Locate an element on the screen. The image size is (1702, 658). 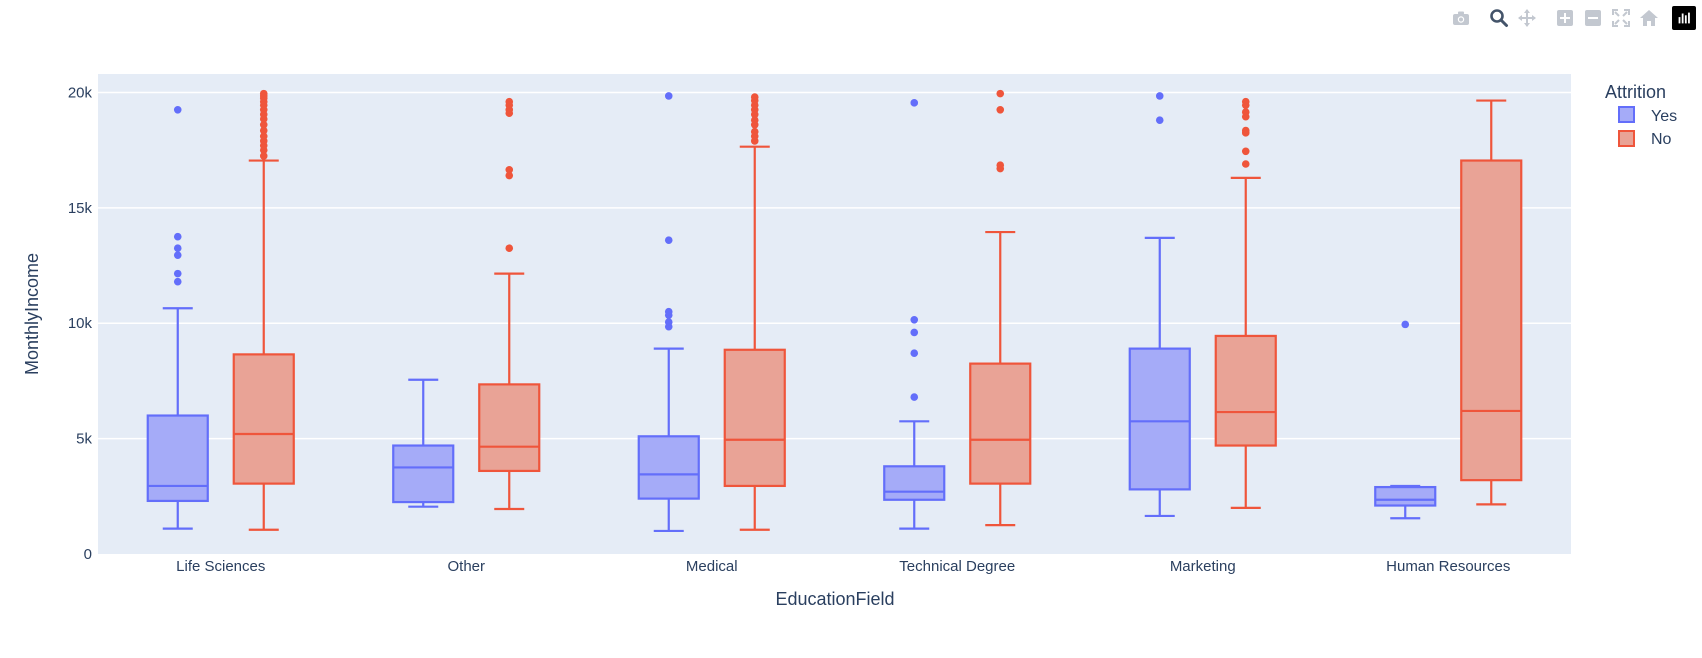
y-axis-title: MonthlyIncome is located at coordinates (32, 314).